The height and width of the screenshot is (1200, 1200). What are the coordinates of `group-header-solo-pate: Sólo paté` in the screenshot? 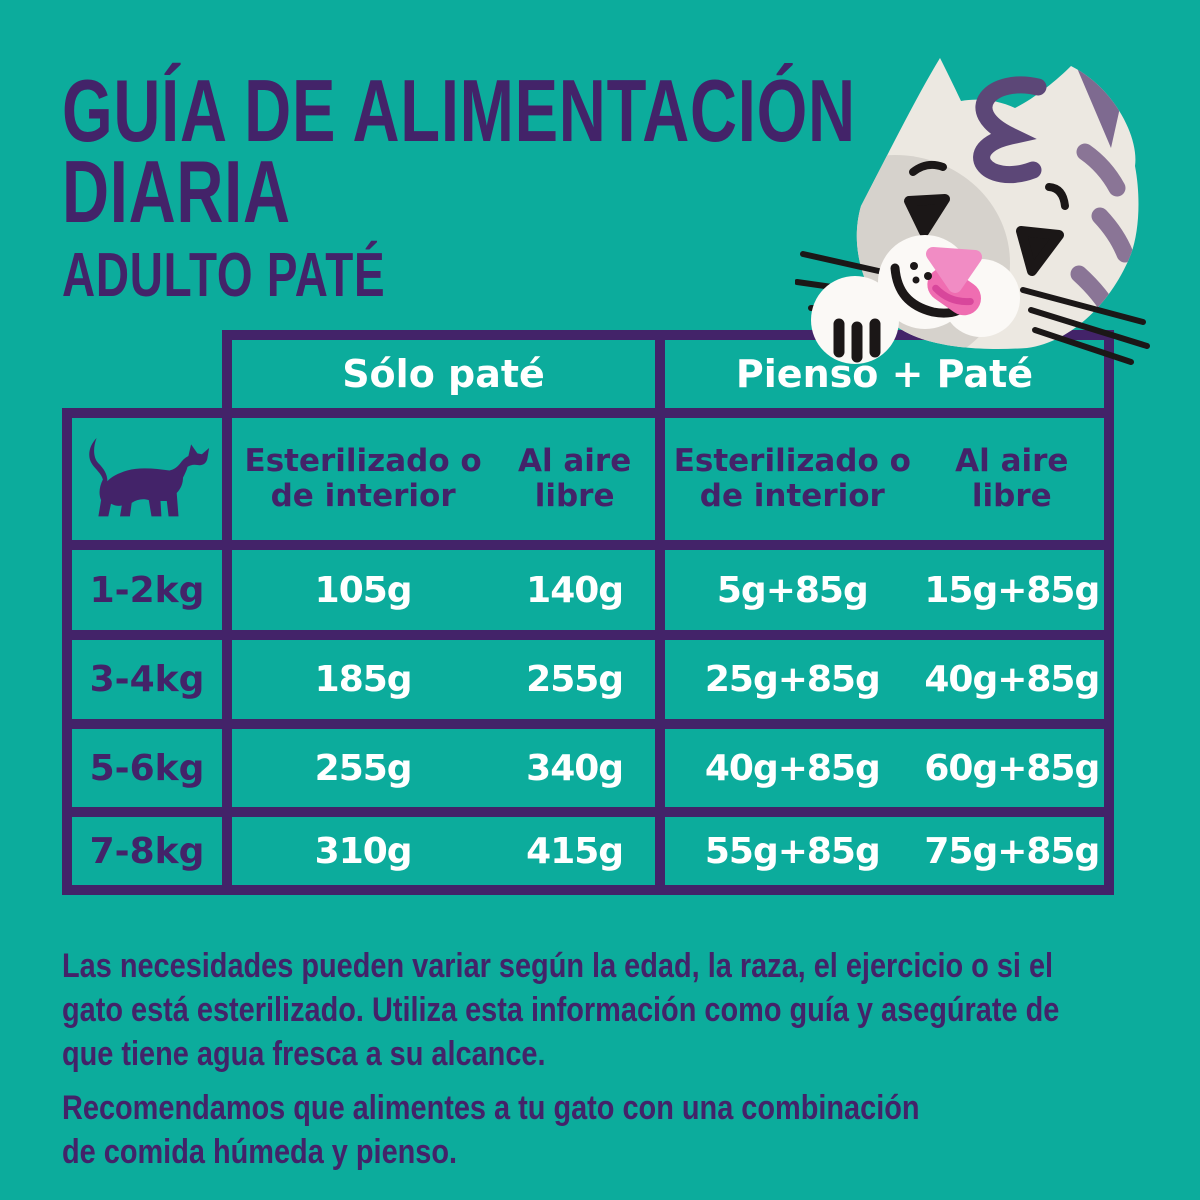 It's located at (443, 374).